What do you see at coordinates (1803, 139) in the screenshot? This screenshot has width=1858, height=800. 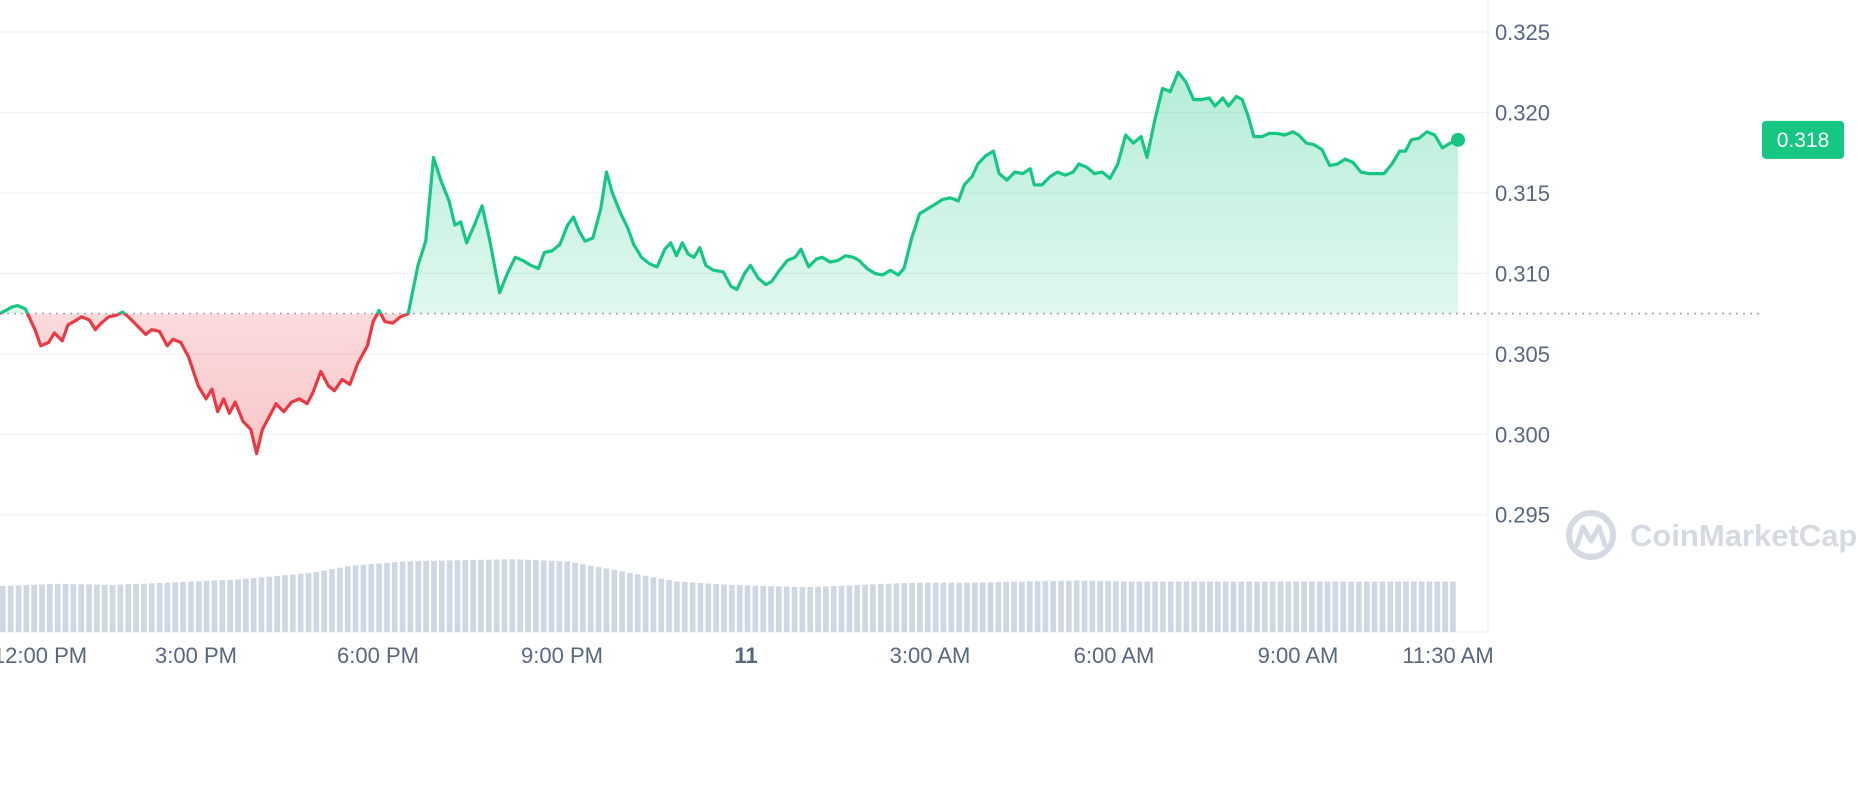 I see `current-price-badge: 0.318` at bounding box center [1803, 139].